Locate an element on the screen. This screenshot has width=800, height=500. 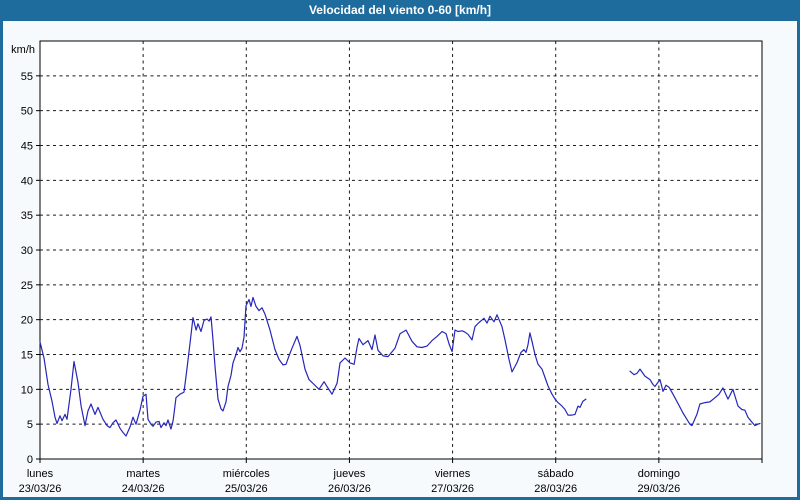
svg-text: 20 is located at coordinates (27, 321).